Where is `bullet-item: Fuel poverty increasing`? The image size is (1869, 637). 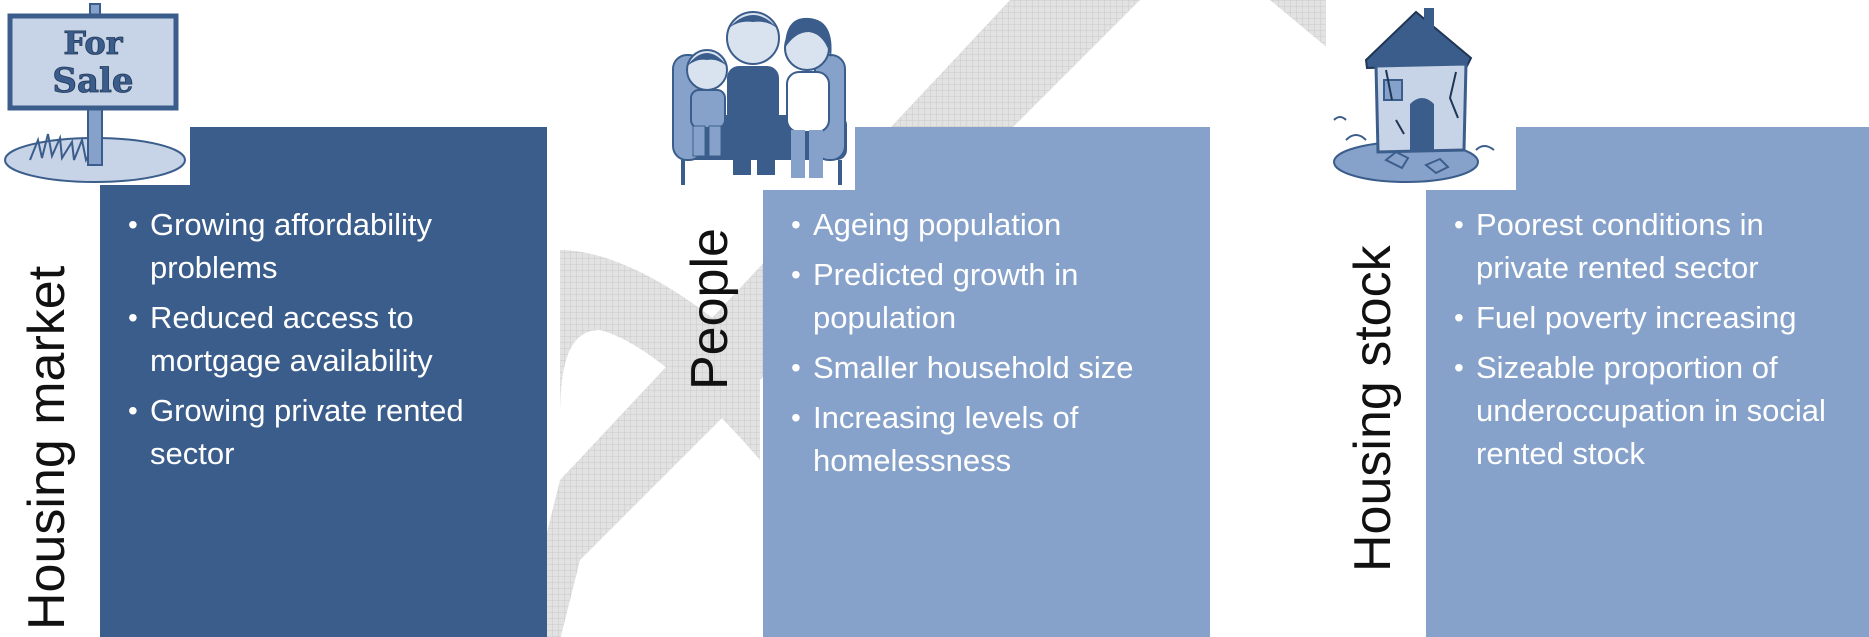
bullet-item: Fuel poverty increasing is located at coordinates (1657, 317).